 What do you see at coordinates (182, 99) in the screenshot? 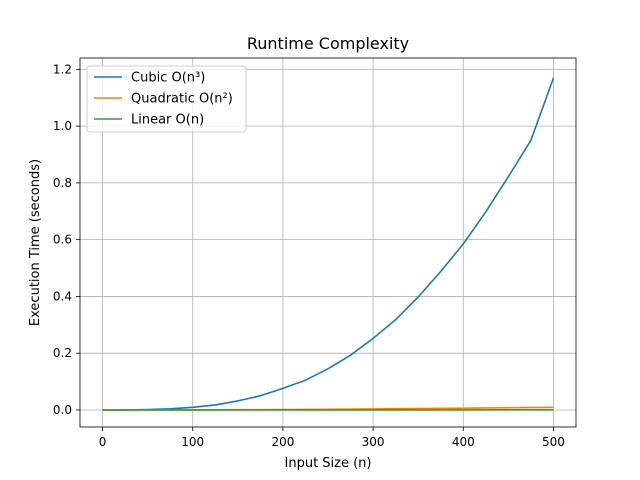
I see `legend-label-quadratic: Quadratic O(n²)` at bounding box center [182, 99].